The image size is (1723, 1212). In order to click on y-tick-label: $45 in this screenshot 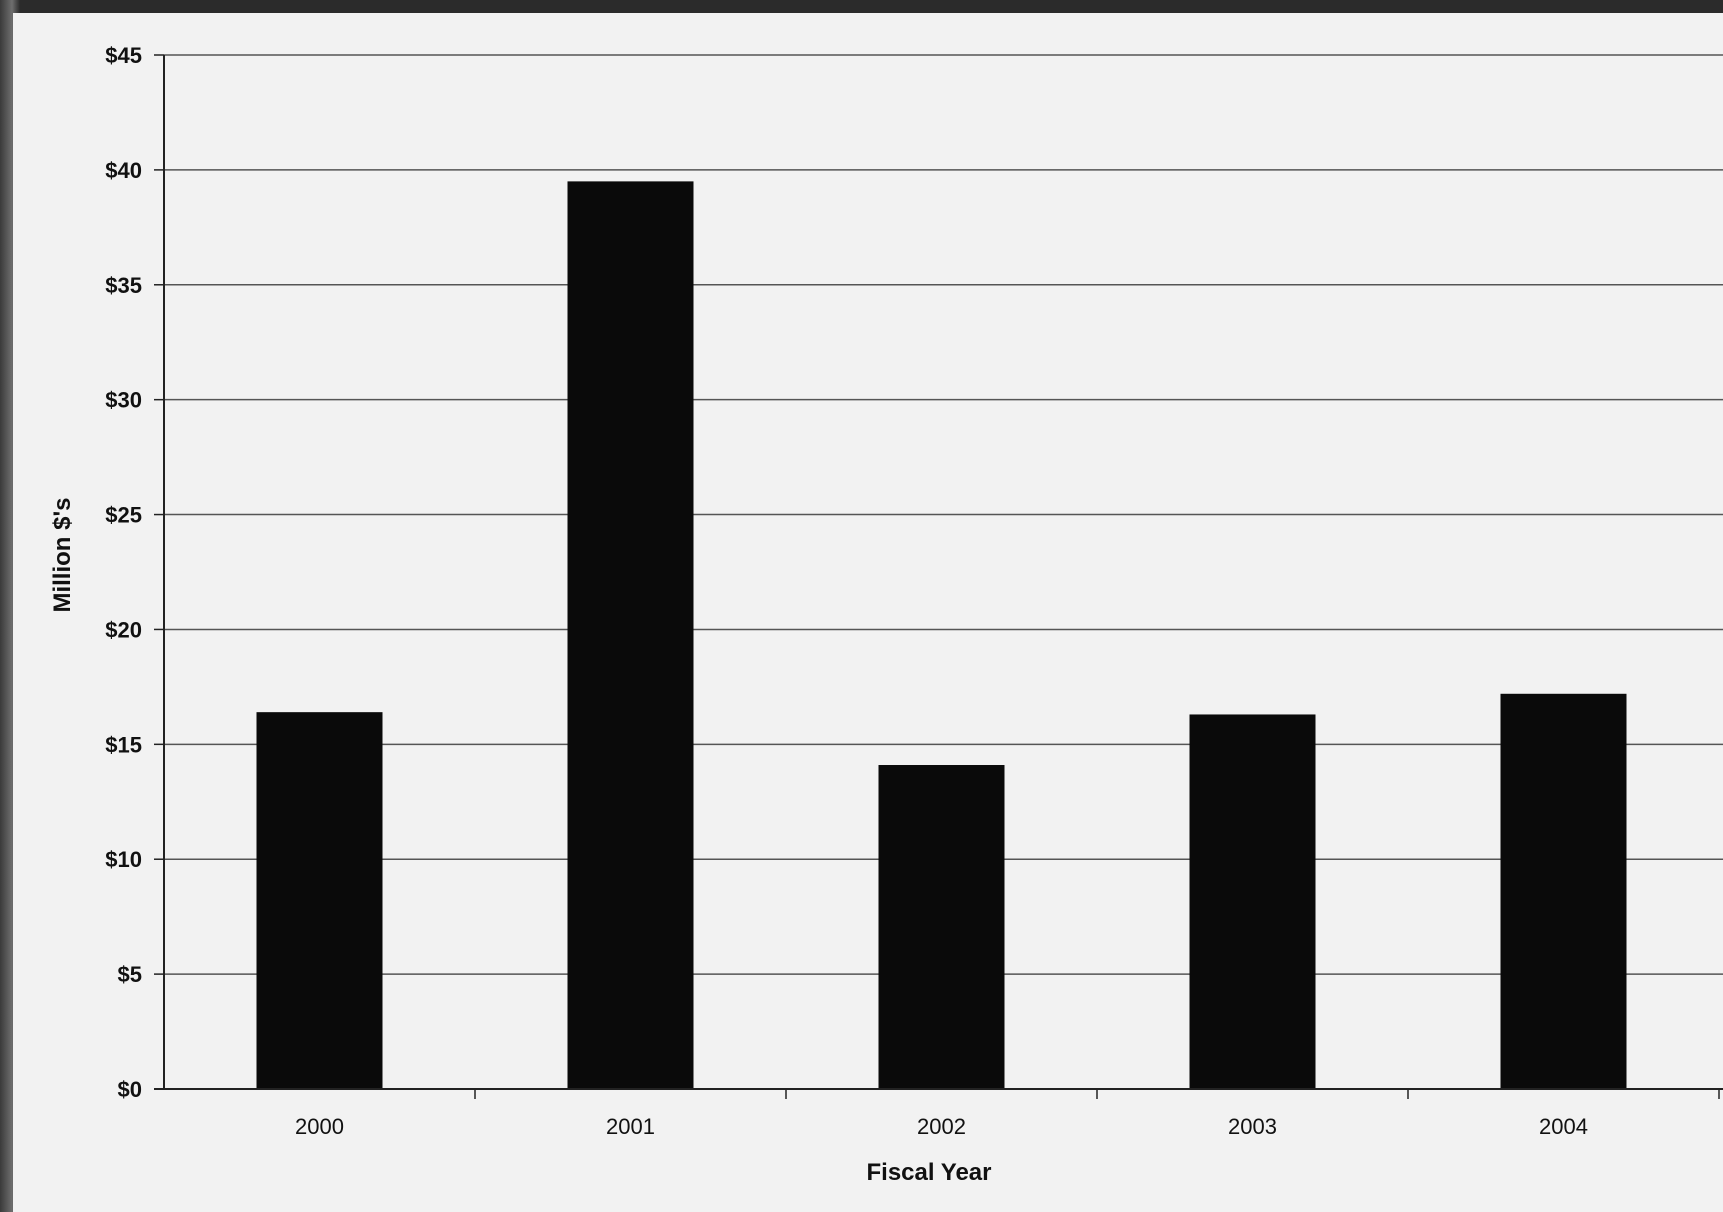, I will do `click(123, 55)`.